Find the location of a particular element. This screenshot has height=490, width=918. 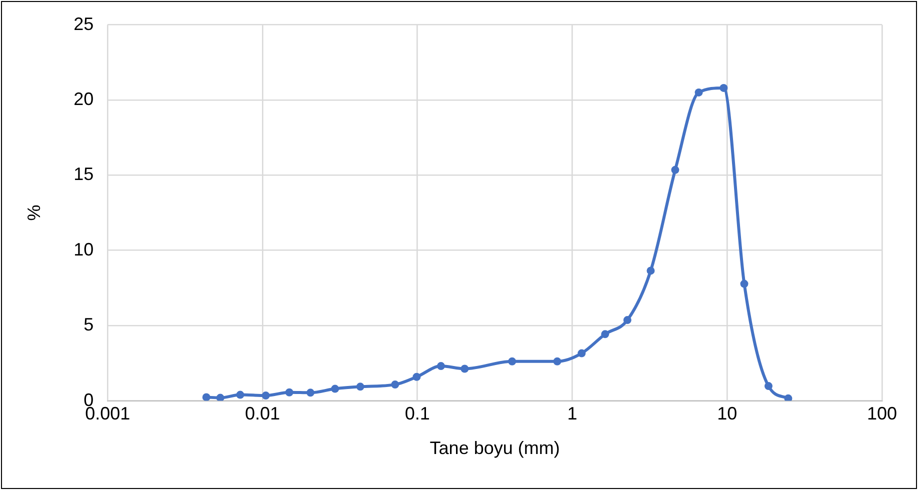

y-axis-title: % is located at coordinates (34, 212).